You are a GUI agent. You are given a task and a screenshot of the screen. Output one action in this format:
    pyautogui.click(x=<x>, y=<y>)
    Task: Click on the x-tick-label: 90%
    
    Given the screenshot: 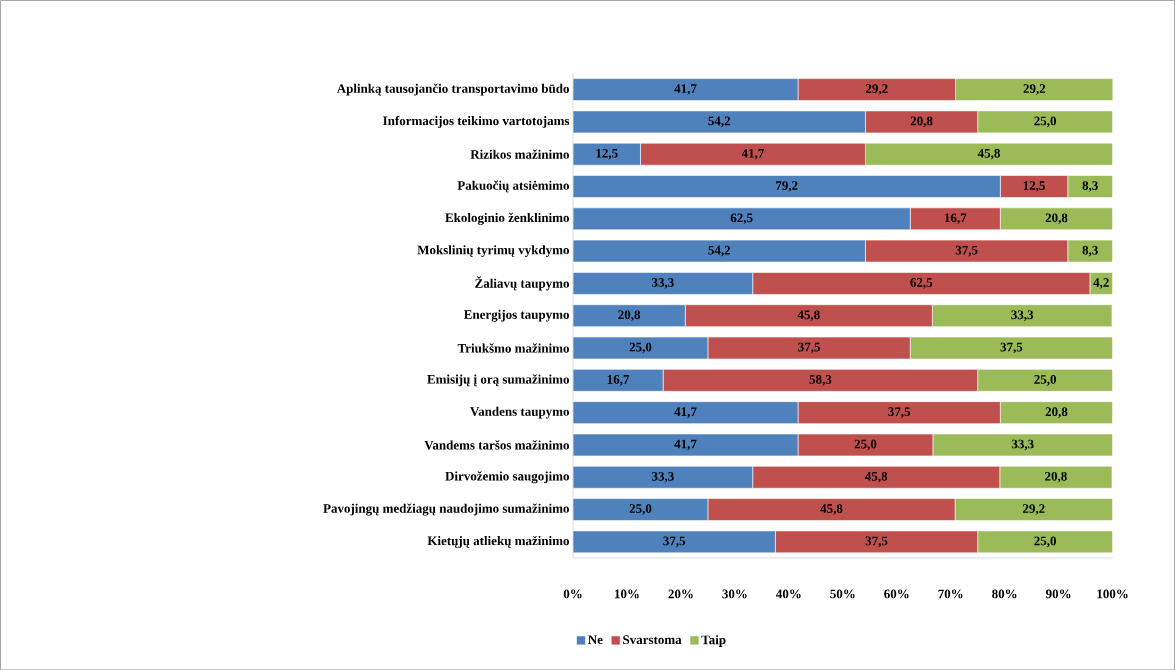 What is the action you would take?
    pyautogui.click(x=1058, y=594)
    